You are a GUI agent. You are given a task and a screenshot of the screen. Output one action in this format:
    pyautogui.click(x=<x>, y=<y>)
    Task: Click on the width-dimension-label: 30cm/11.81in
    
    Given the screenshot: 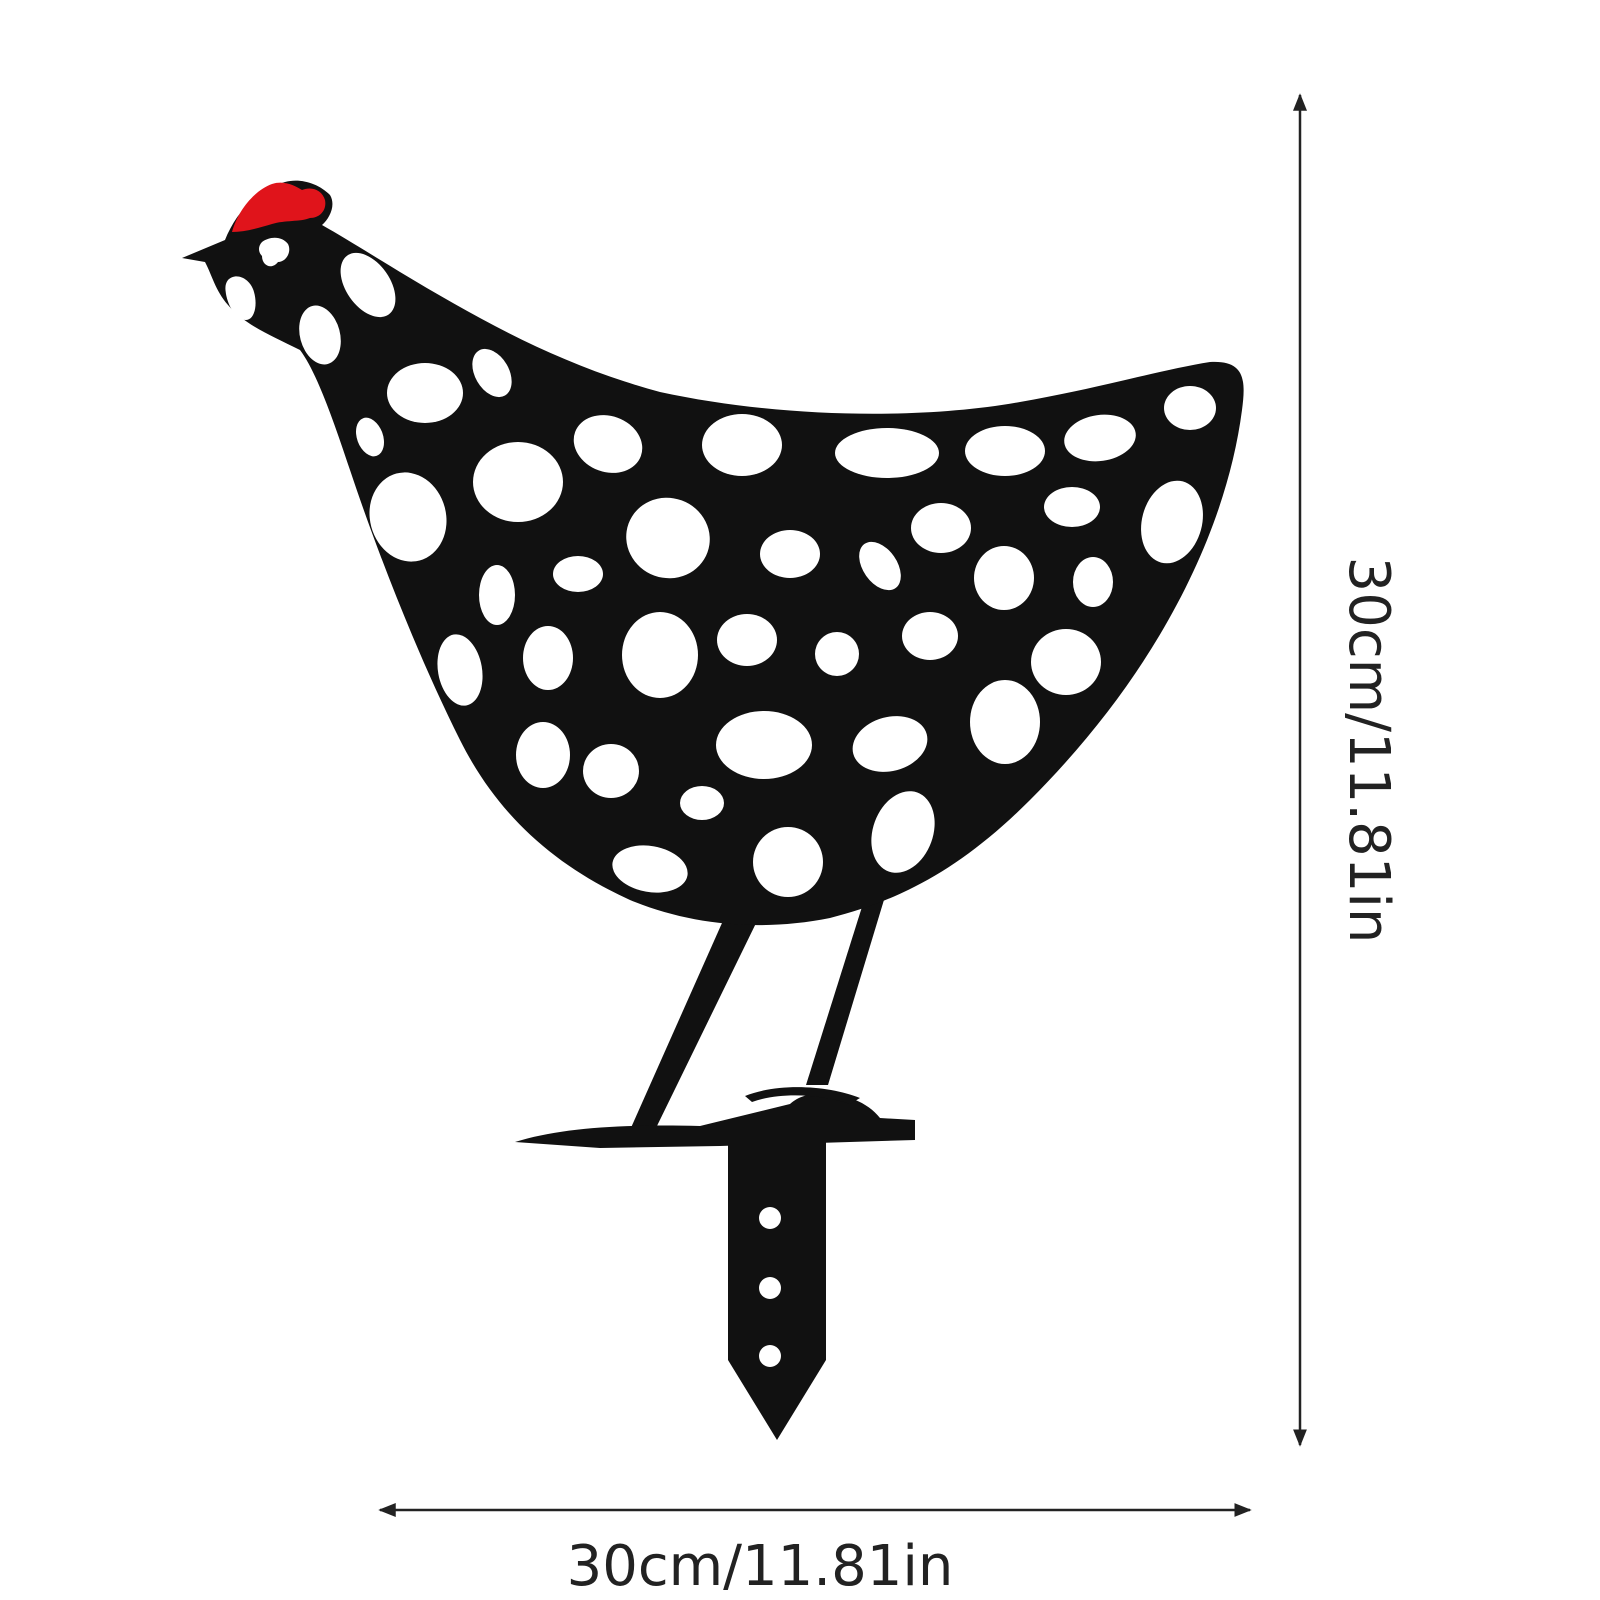 What is the action you would take?
    pyautogui.click(x=760, y=1566)
    